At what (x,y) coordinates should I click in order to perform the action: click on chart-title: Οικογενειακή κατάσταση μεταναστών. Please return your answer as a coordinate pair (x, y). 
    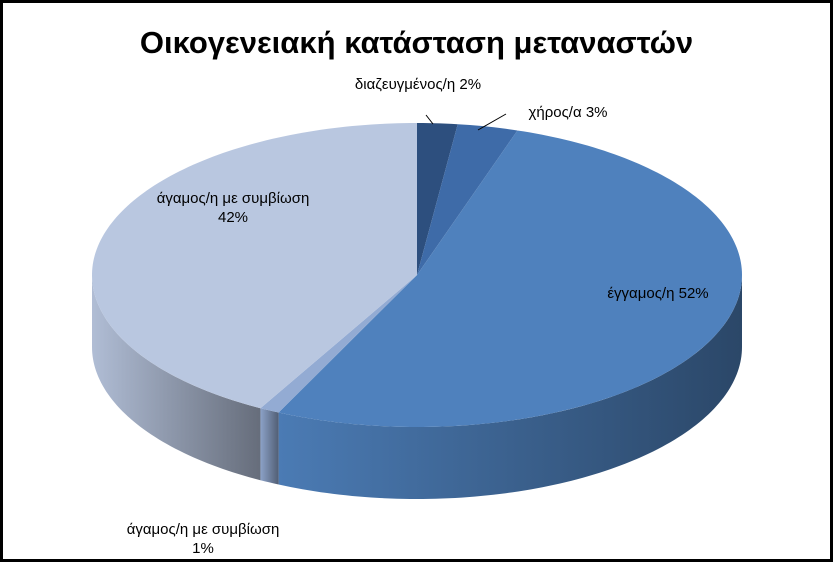
    Looking at the image, I should click on (416, 42).